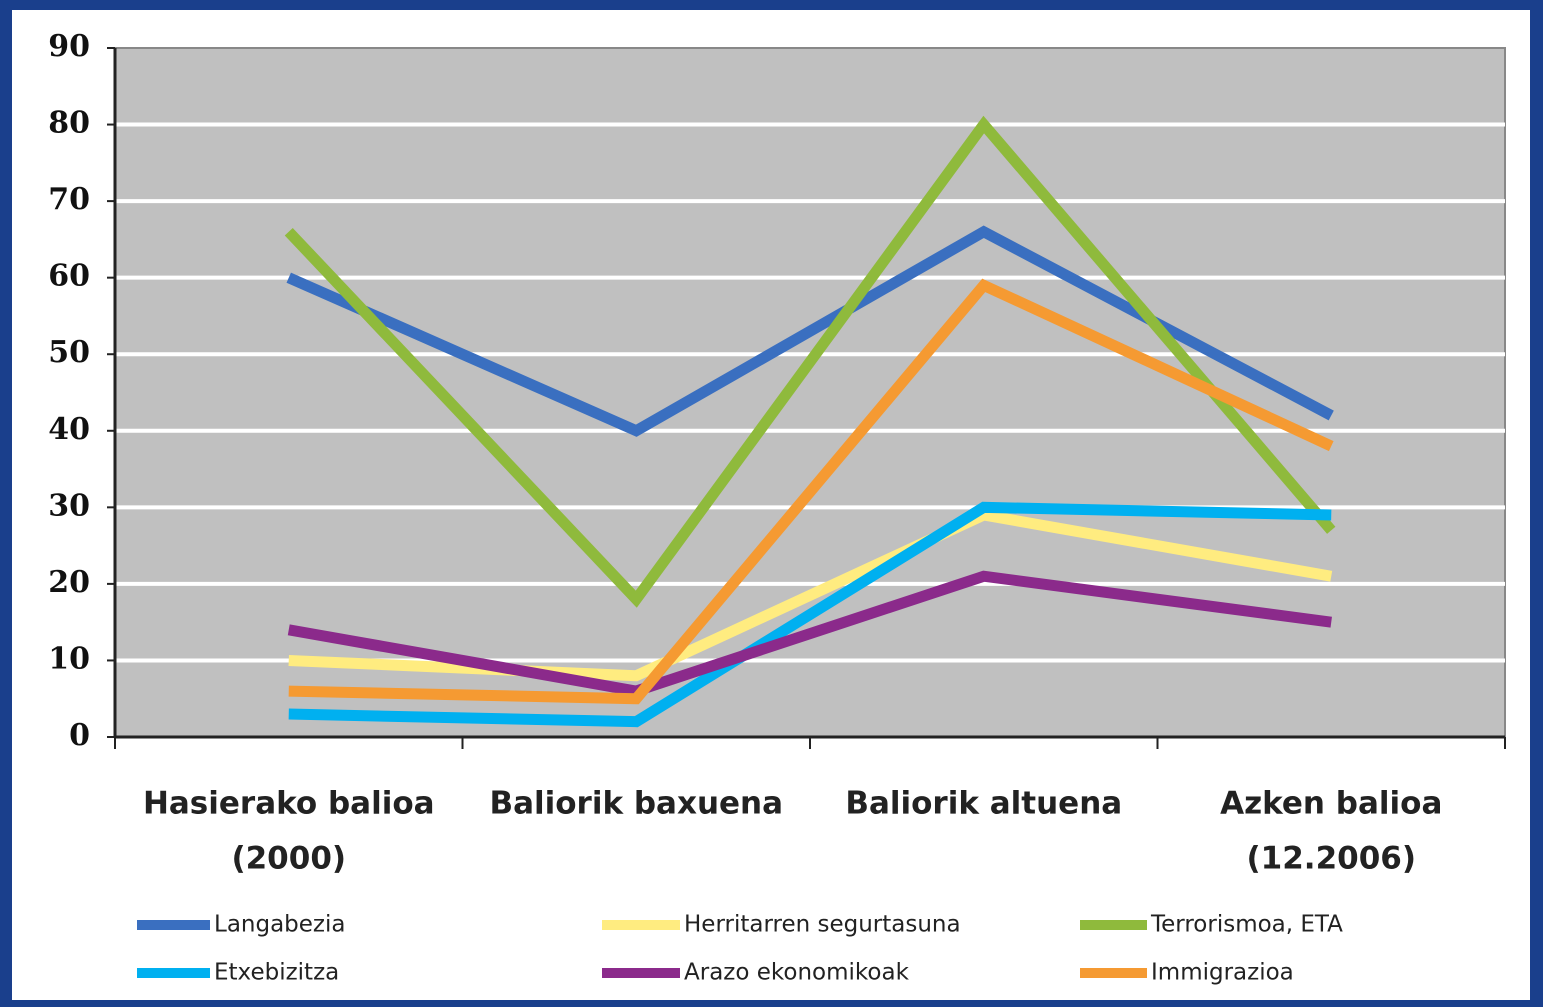 This screenshot has height=1007, width=1543. Describe the element at coordinates (69, 582) in the screenshot. I see `y-tick-label: 20` at that location.